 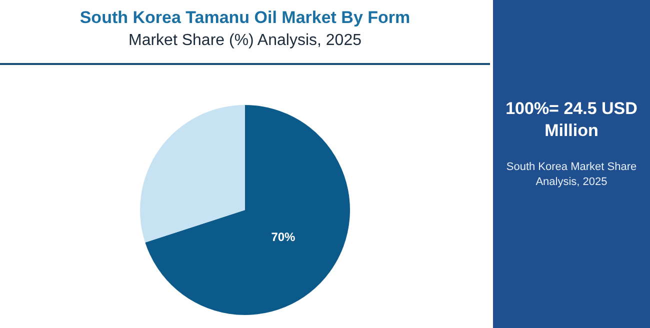 I want to click on chart-subtitle: Market Share (%) Analysis, 2025, so click(x=245, y=41).